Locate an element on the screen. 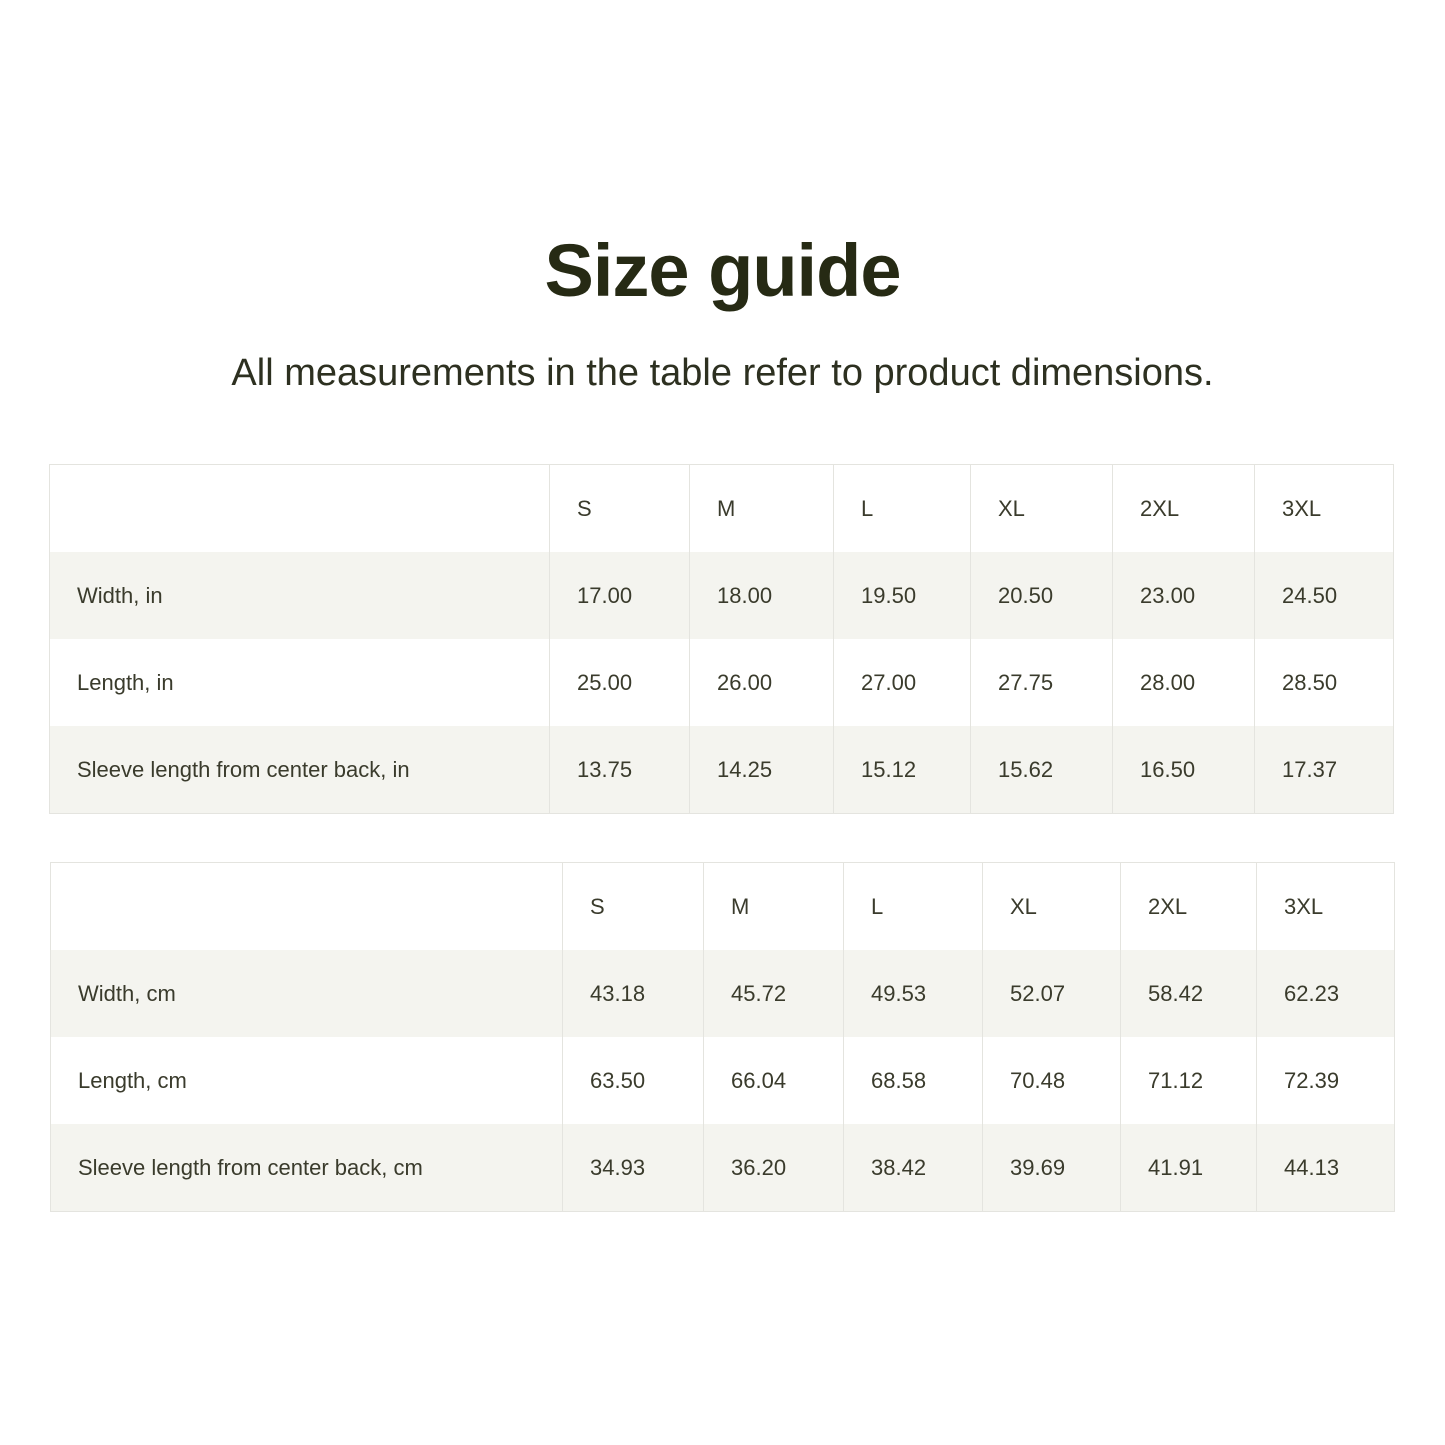 The height and width of the screenshot is (1445, 1445). table-row: Width, cm 43.18 45.72 49.53 52.07 58.42 62.23 is located at coordinates (722, 993).